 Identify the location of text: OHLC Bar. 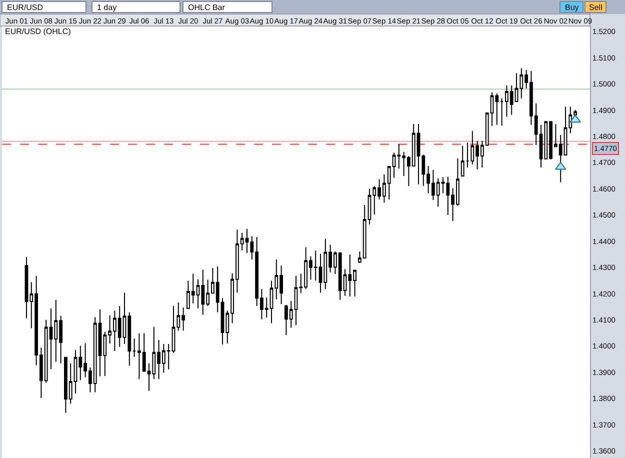
(207, 7).